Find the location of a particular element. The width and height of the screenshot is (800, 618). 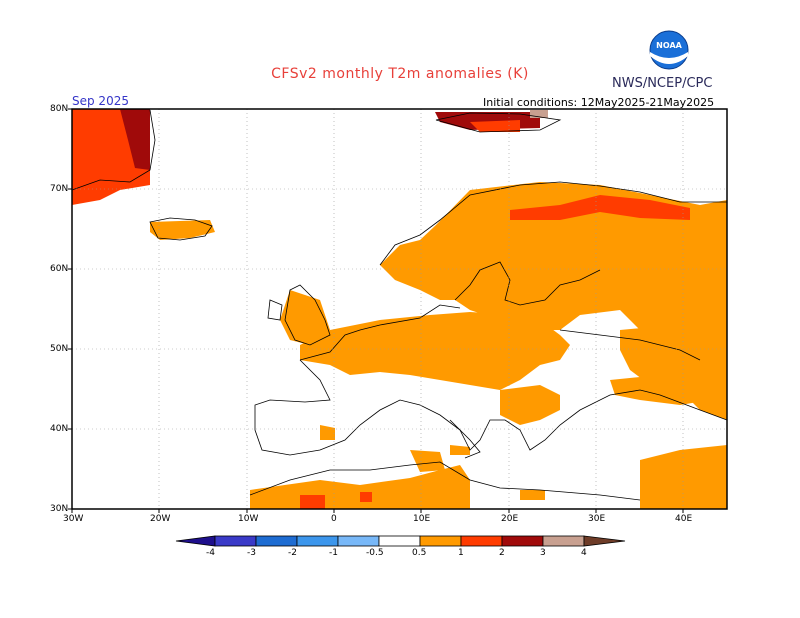

lon-label: 30E is located at coordinates (597, 519).